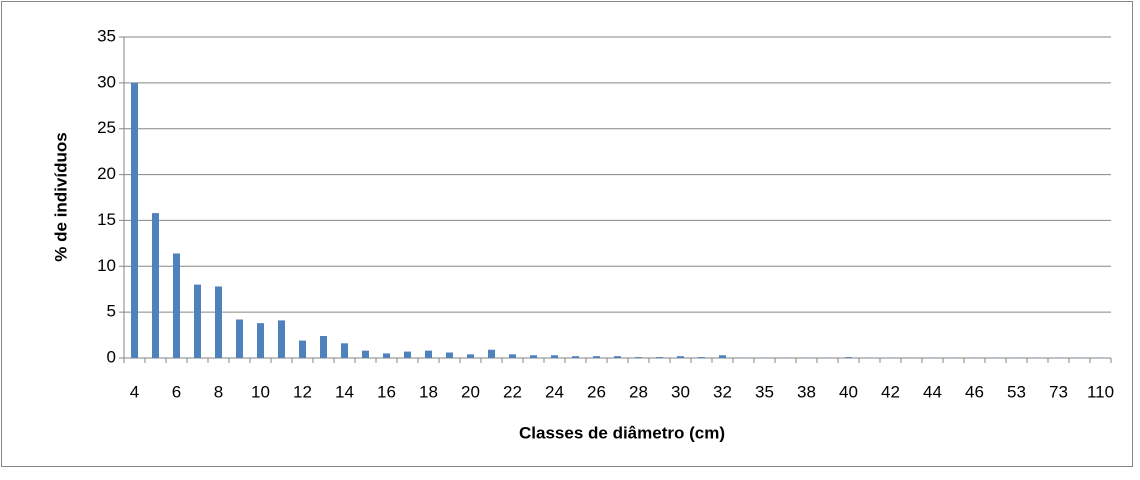  What do you see at coordinates (260, 391) in the screenshot?
I see `x-tick-label: 10` at bounding box center [260, 391].